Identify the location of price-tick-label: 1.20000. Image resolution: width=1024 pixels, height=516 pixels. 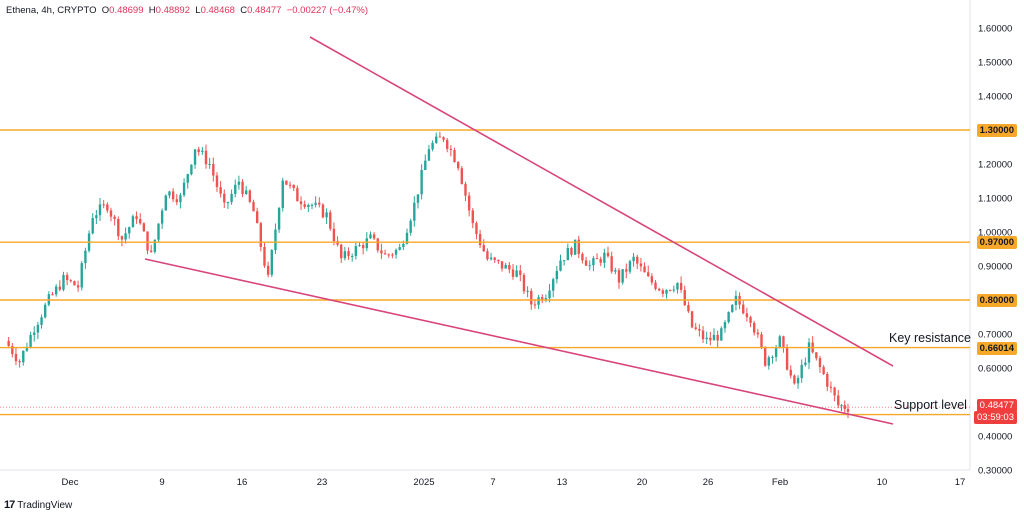
(995, 165).